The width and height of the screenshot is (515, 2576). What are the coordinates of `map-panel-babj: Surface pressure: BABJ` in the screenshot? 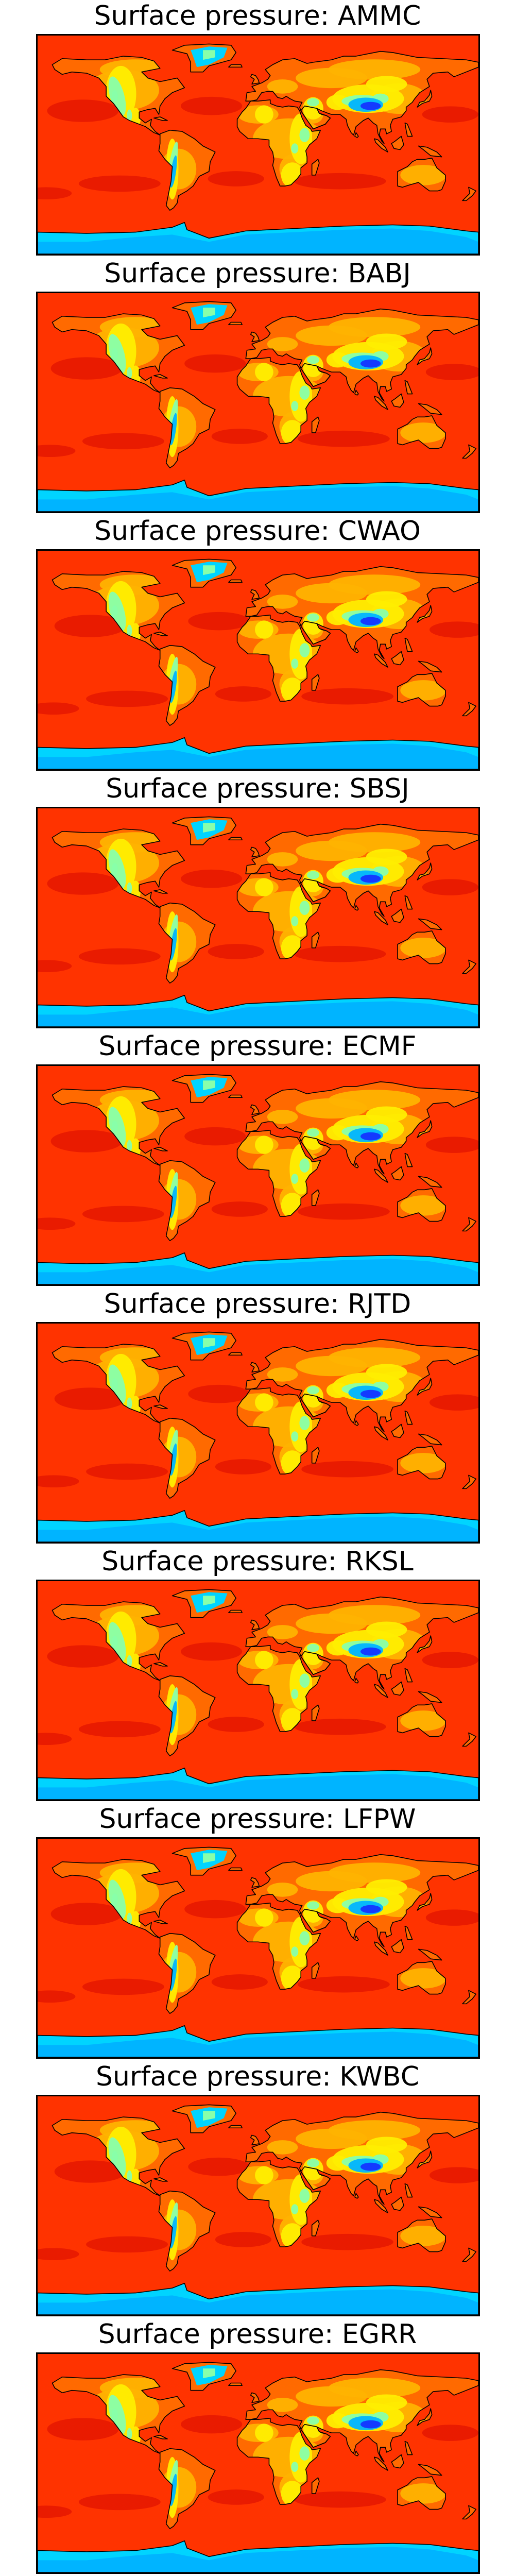 It's located at (257, 386).